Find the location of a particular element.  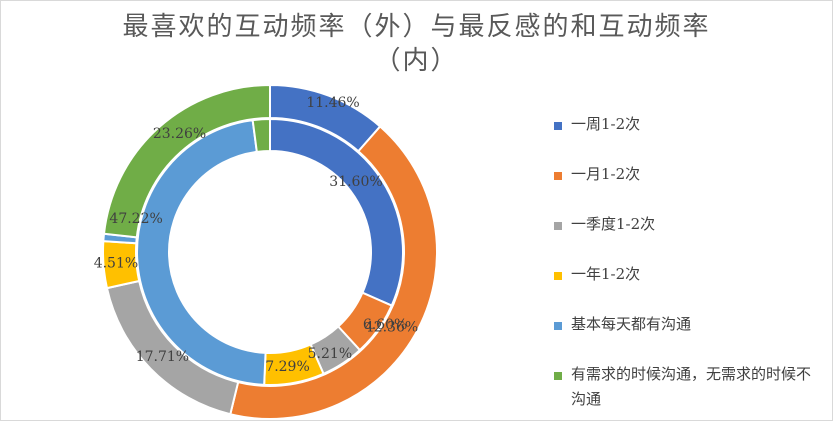

inner-data-label-monthly: 6.60% is located at coordinates (385, 325).